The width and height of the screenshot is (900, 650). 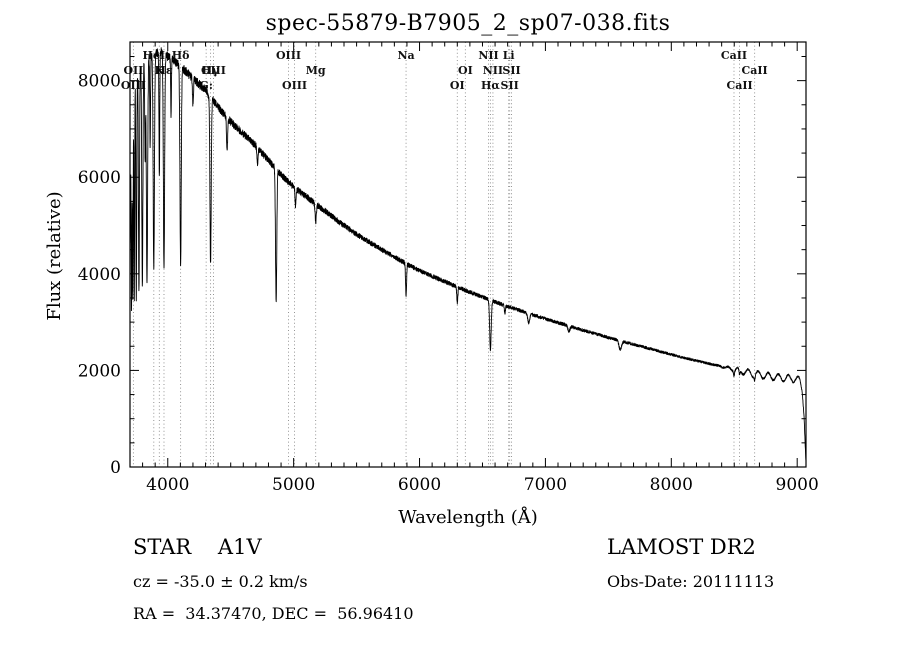 I want to click on x-axis-label: Wavelength (Å), so click(x=468, y=517).